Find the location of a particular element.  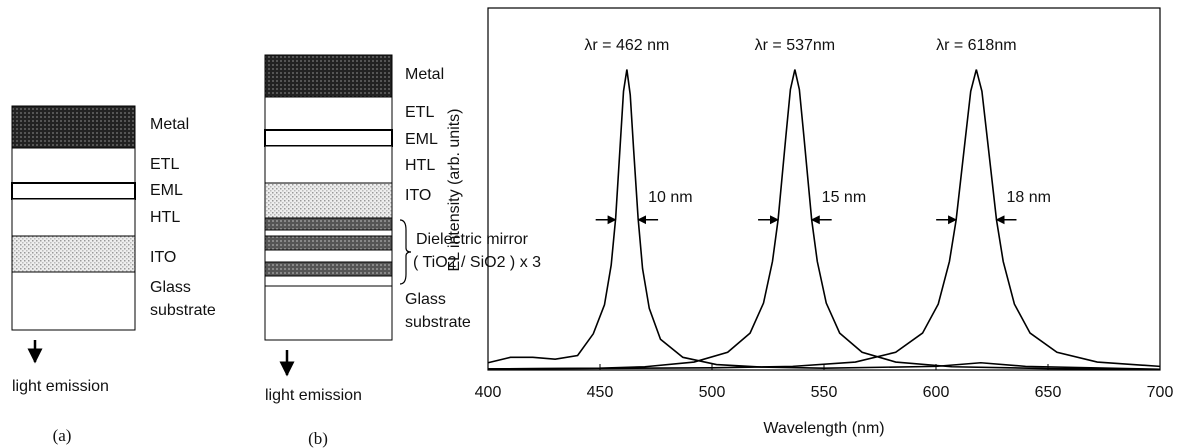

mirror-formula: ( TiO2 / SiO2 ) x 3 is located at coordinates (477, 262).